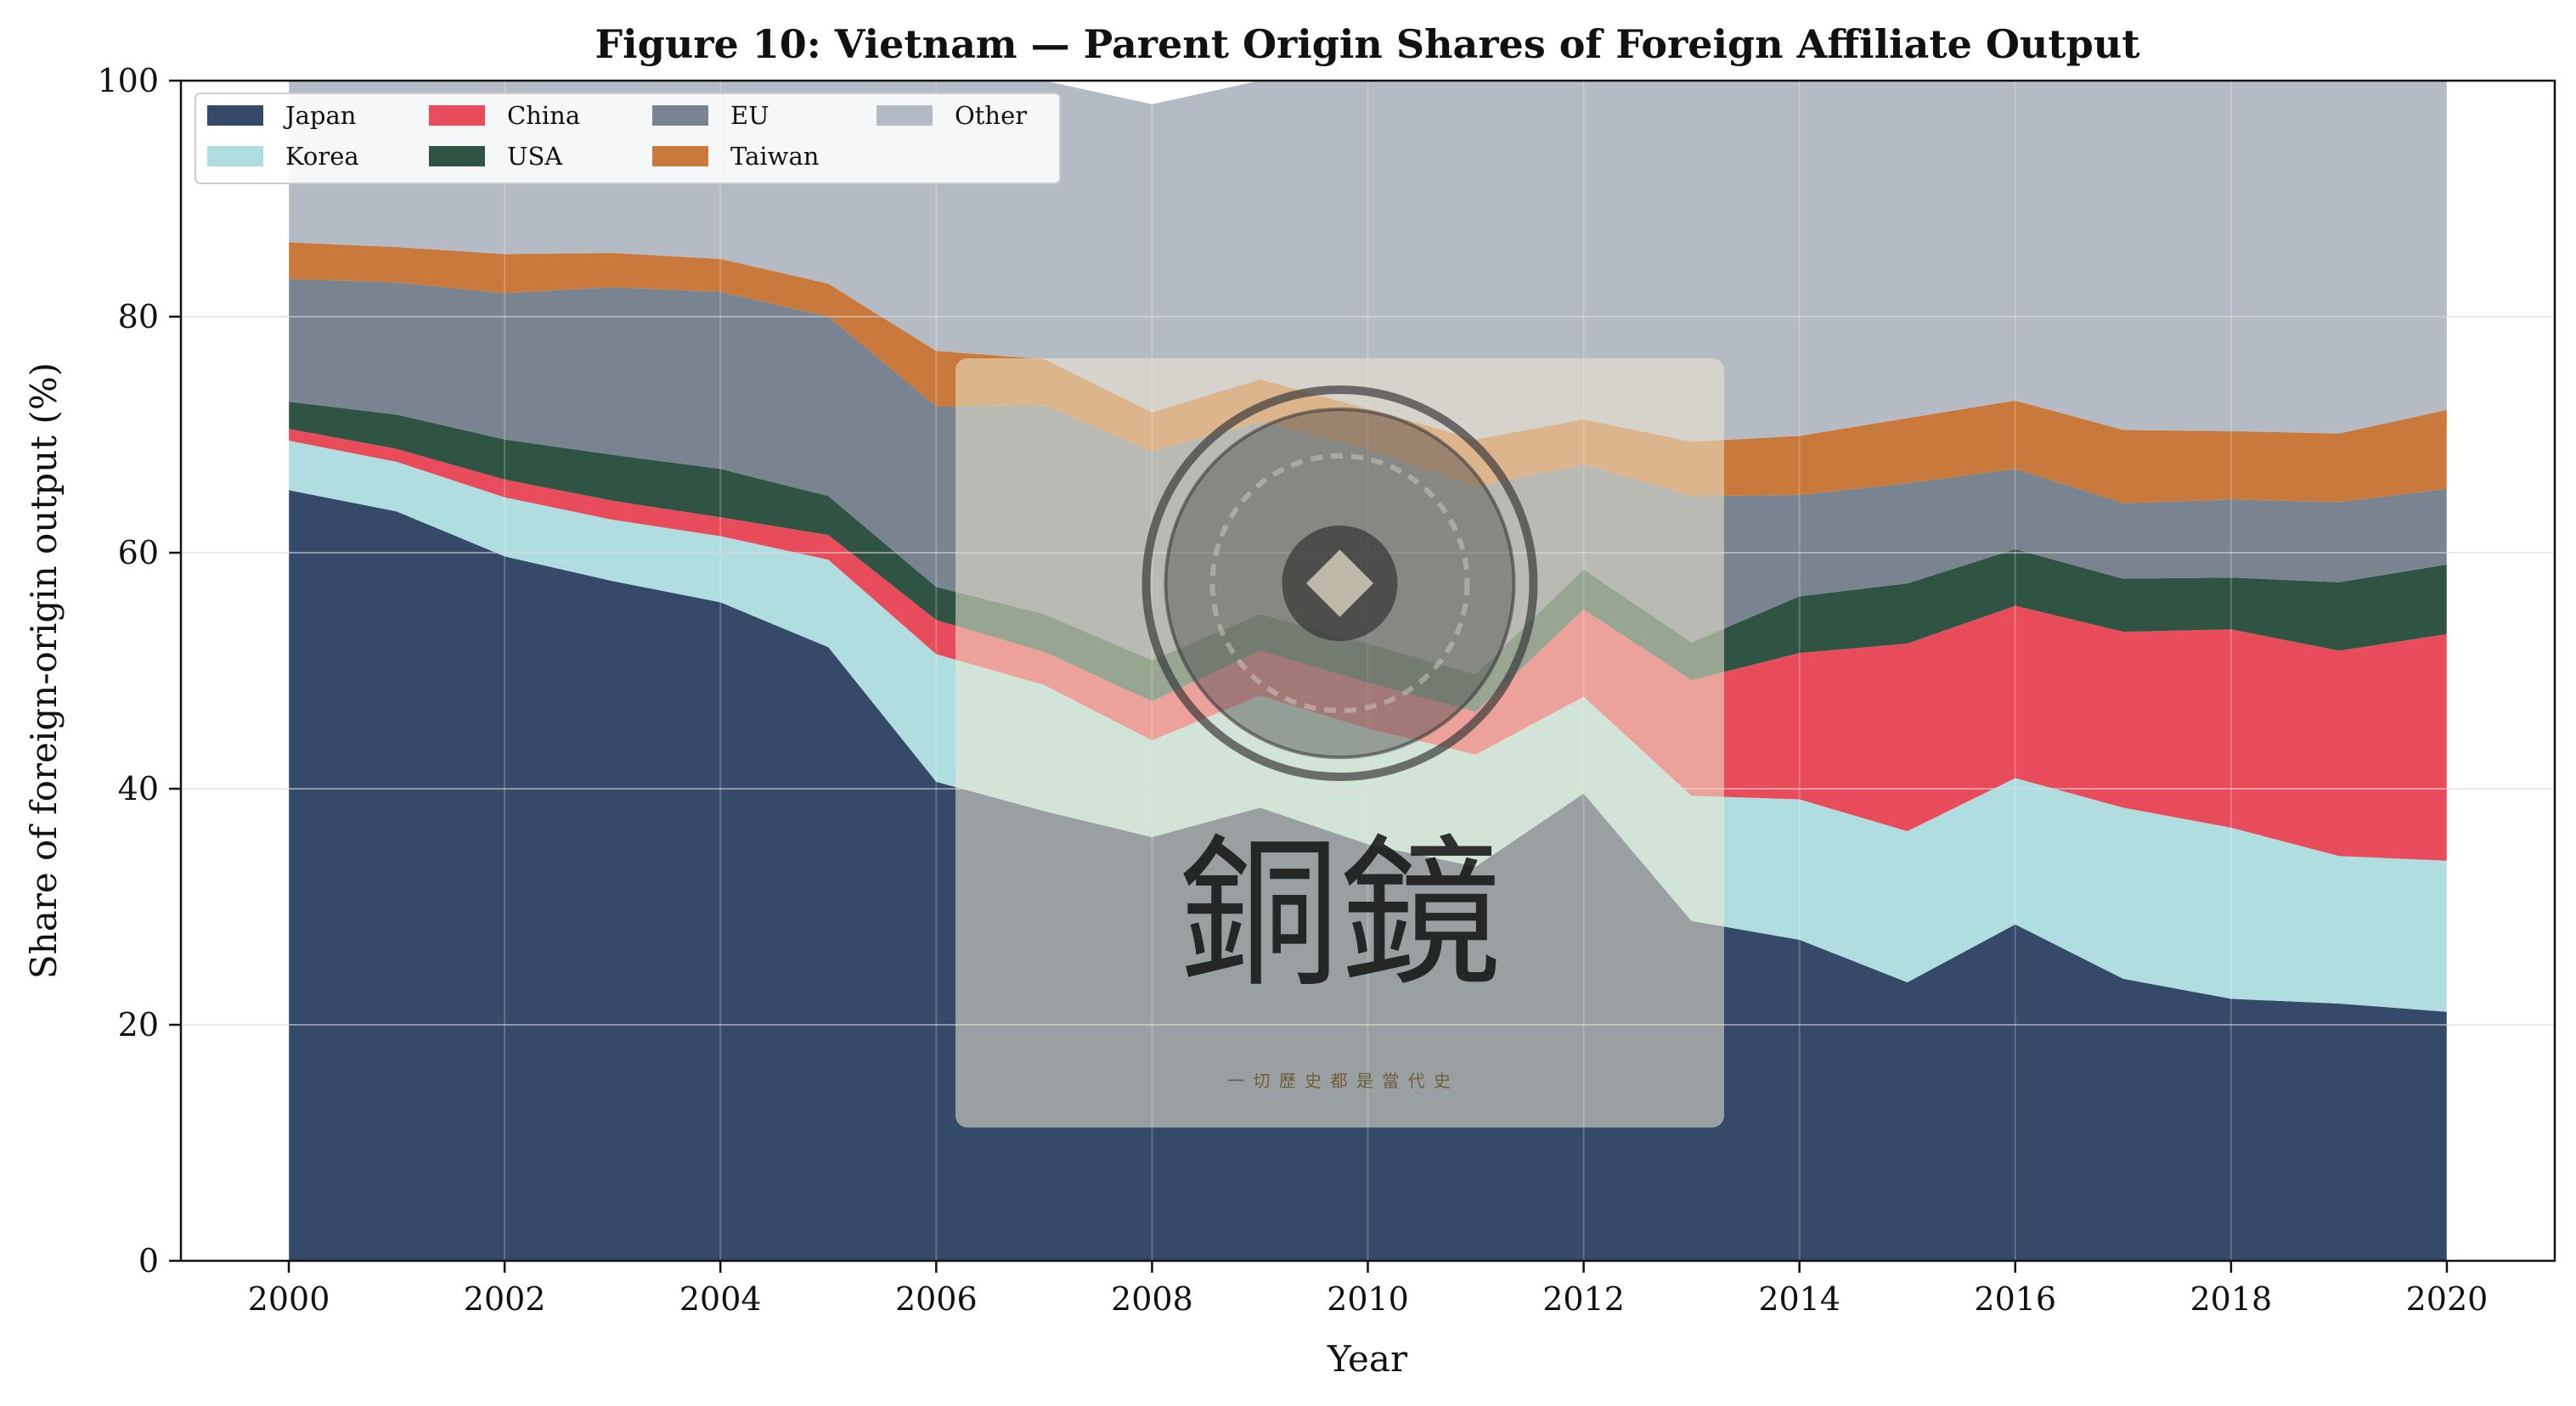 This screenshot has width=2576, height=1406. What do you see at coordinates (138, 316) in the screenshot?
I see `y-tick-label: 80` at bounding box center [138, 316].